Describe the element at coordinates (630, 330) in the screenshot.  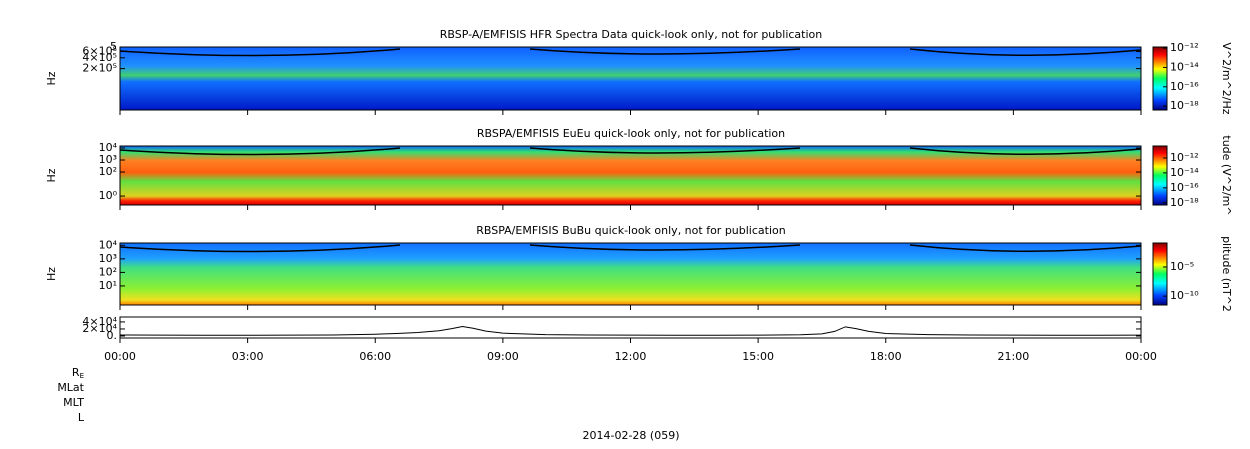
I see `line-series` at that location.